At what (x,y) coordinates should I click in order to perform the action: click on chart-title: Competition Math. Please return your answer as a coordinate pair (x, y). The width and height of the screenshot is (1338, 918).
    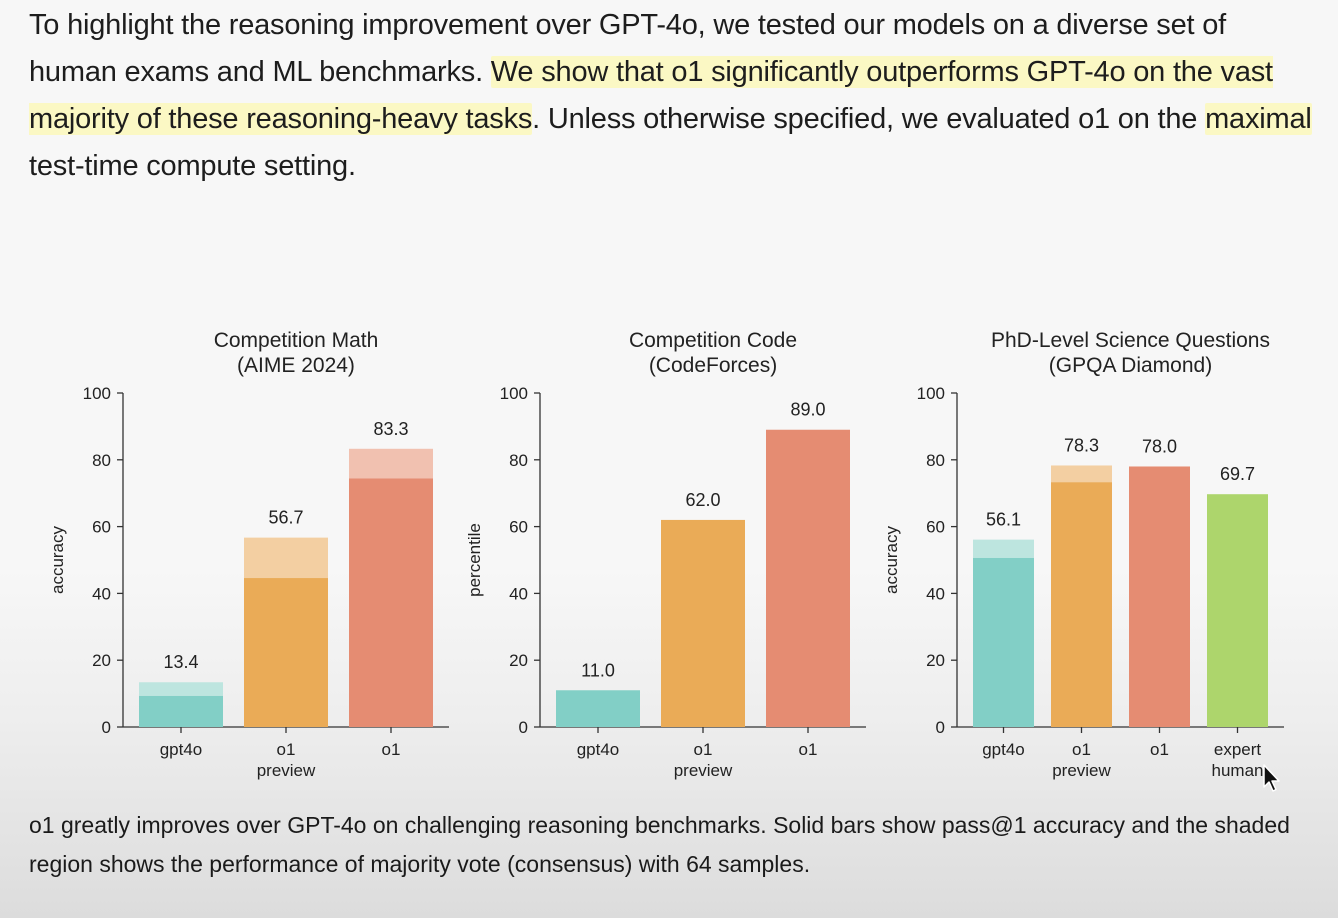
    Looking at the image, I should click on (296, 340).